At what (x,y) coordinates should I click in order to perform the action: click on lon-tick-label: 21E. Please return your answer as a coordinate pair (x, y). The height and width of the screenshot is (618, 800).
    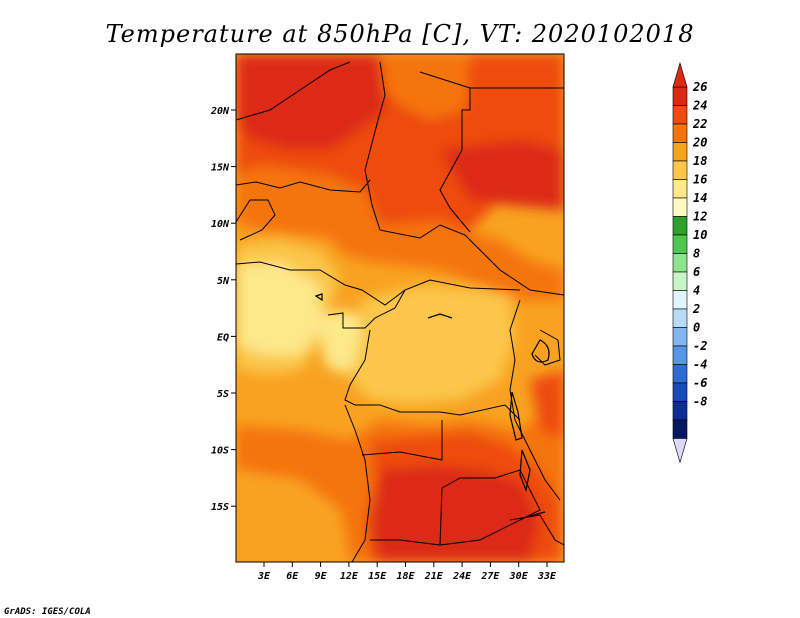
    Looking at the image, I should click on (434, 576).